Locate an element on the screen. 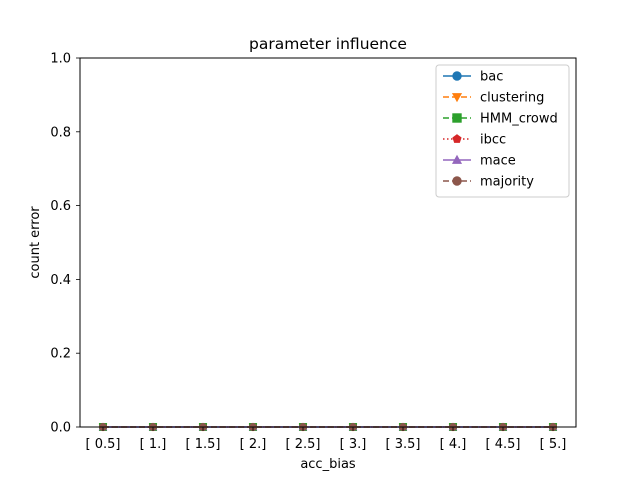 This screenshot has width=640, height=480. chart-title: parameter influence is located at coordinates (328, 44).